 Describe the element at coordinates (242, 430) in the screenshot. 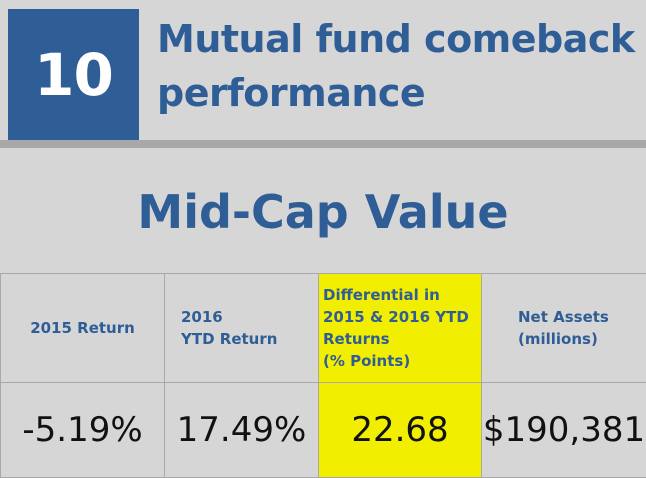

I see `value-2016-ytd-return: 17.49%` at that location.